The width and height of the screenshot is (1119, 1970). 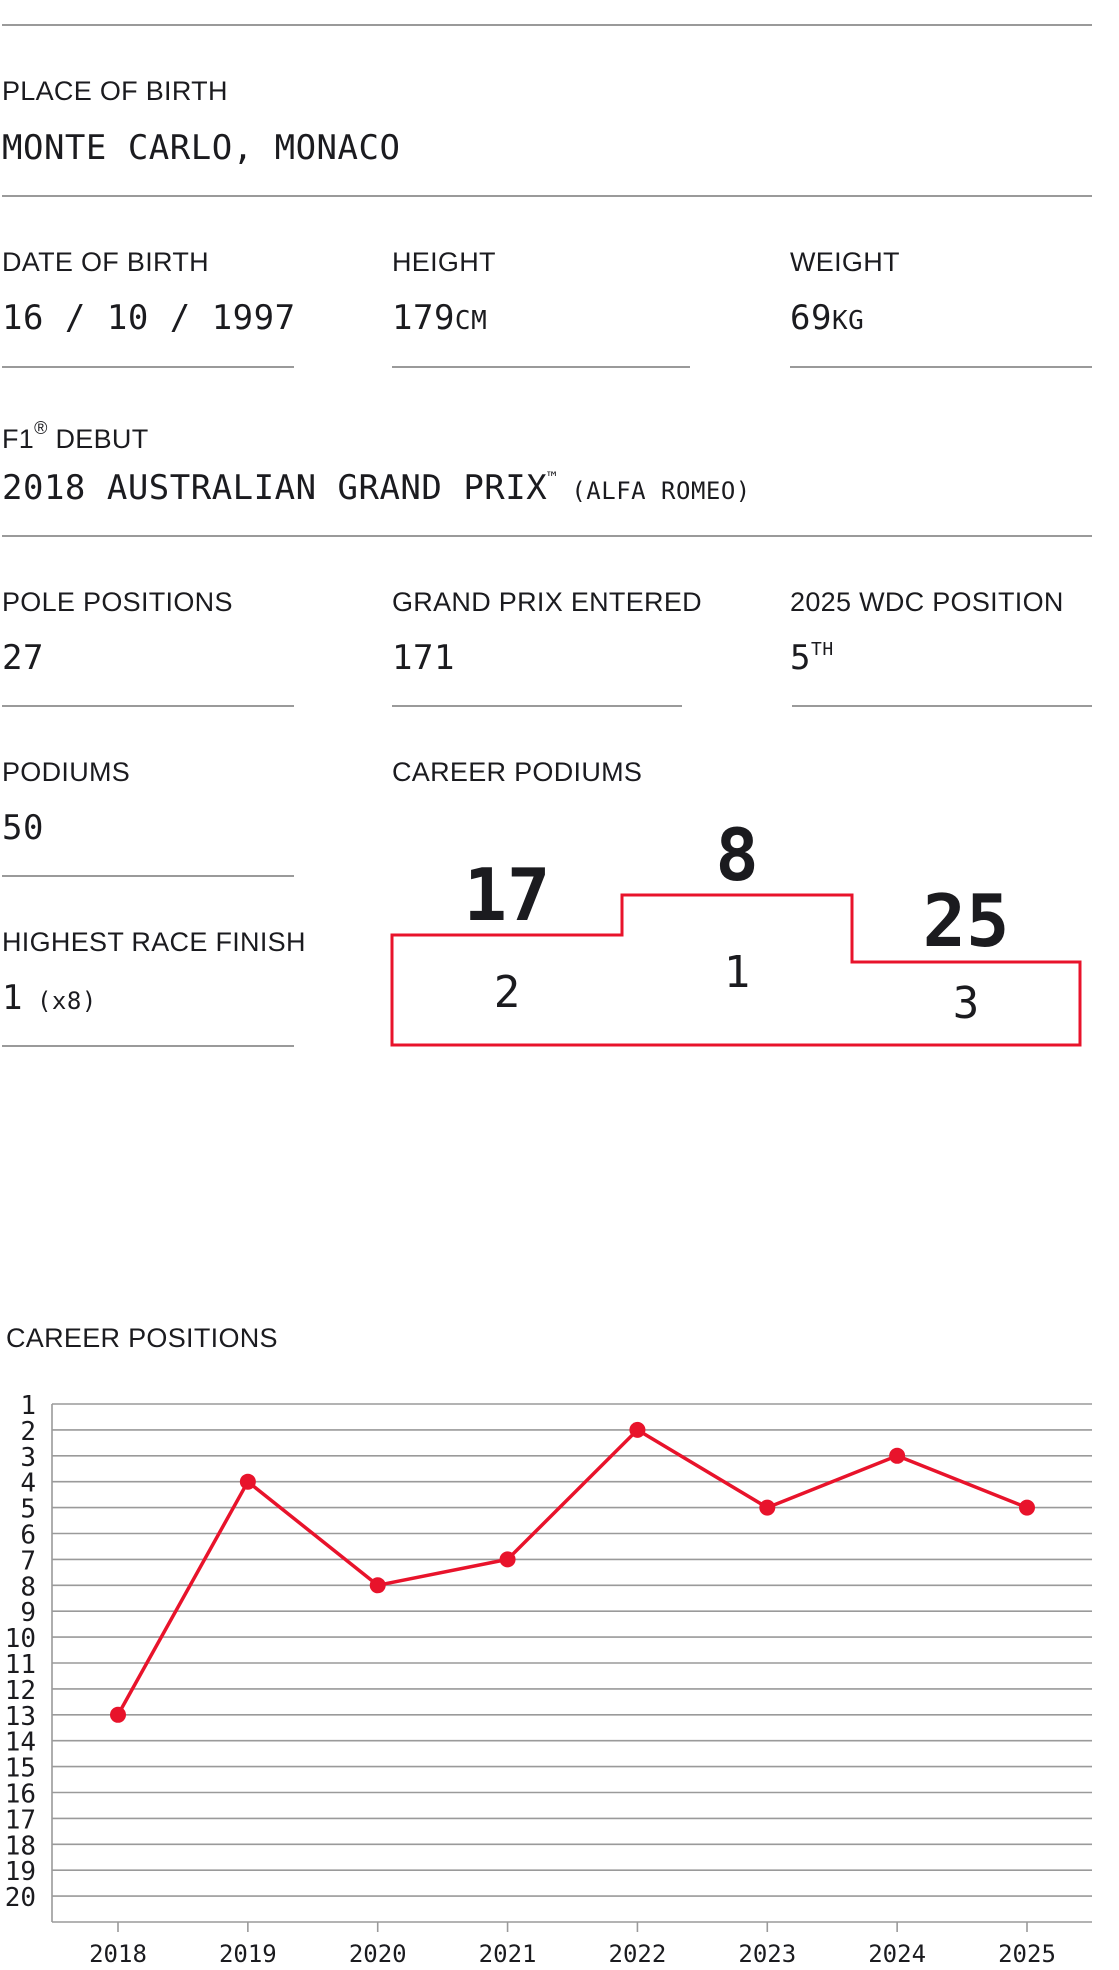 What do you see at coordinates (201, 148) in the screenshot?
I see `place-of-birth-value: MONTE CARLO, MONACO` at bounding box center [201, 148].